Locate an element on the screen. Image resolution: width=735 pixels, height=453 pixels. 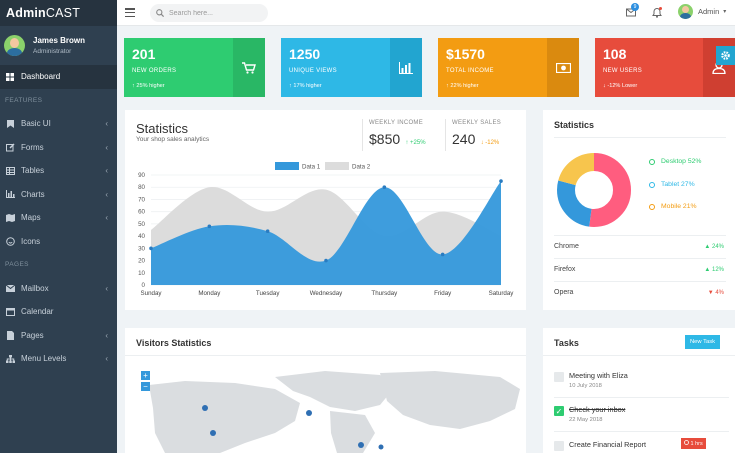
sidebar-item-label: Tables is located at coordinates (33, 171).